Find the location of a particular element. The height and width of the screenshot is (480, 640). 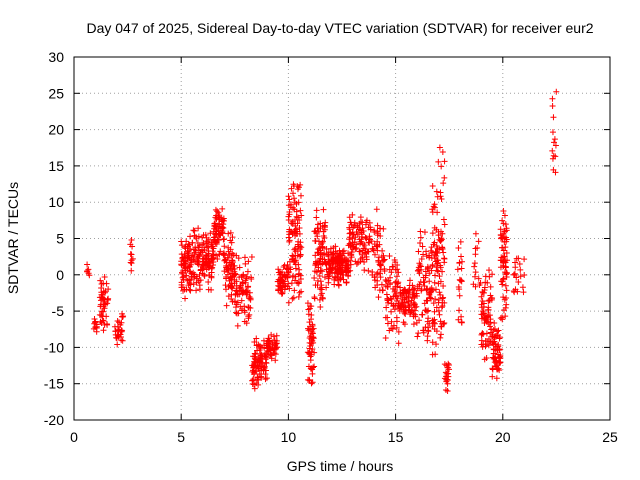

y-tick-label: 10 is located at coordinates (56, 202).